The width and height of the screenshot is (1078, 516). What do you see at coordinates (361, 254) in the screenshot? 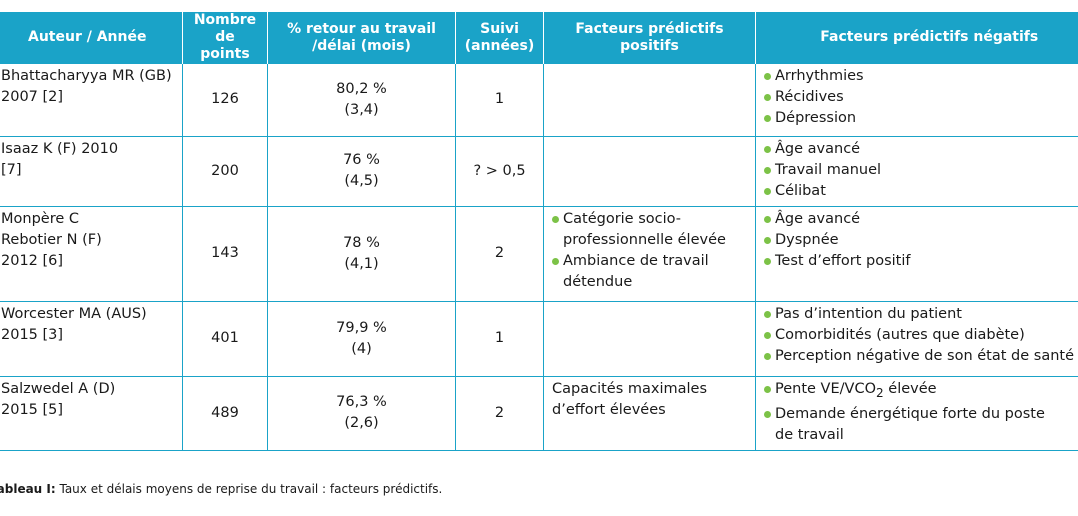
I see `return-cell: 78 % (4,1)` at bounding box center [361, 254].